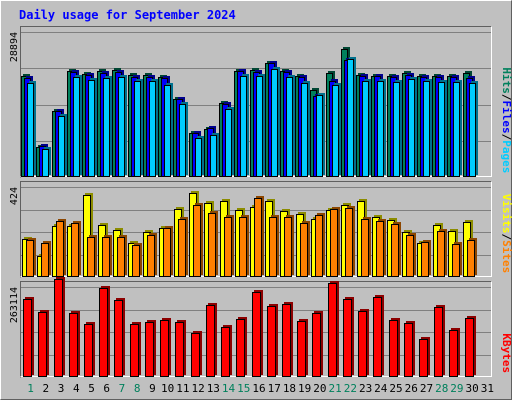 This screenshot has height=400, width=512. Describe the element at coordinates (30, 388) in the screenshot. I see `x-axis-day-label: 1` at that location.